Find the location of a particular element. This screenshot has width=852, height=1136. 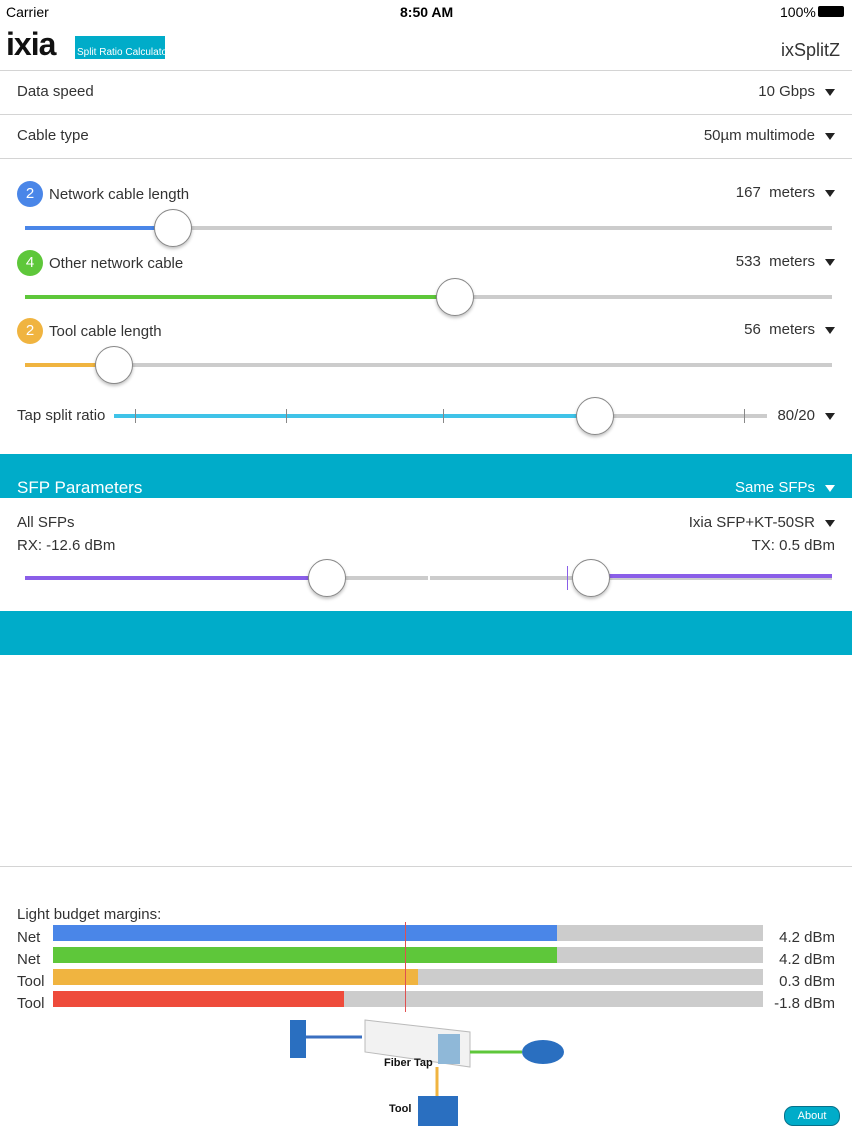

sfp-header is located at coordinates (426, 476).